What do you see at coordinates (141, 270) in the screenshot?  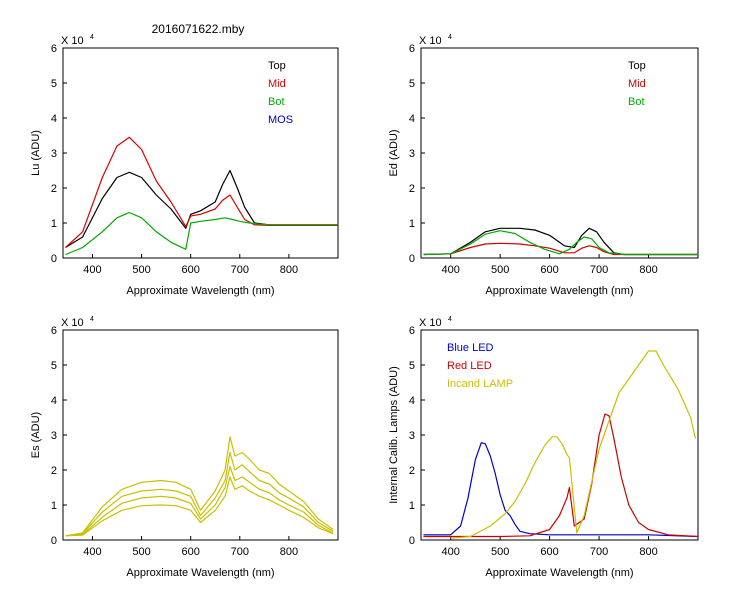 I see `lu-x-tick-label: 500` at bounding box center [141, 270].